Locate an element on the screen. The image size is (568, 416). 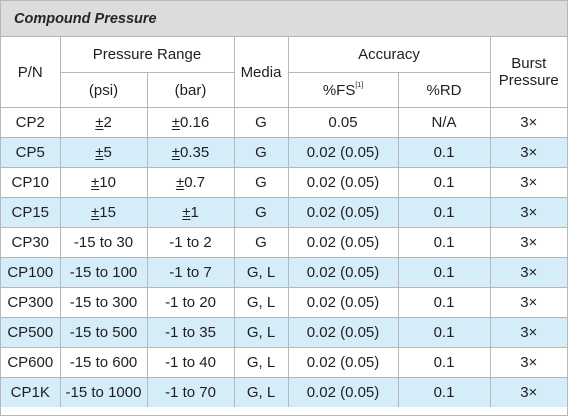
cell-psi-value: -15 to 1000 is located at coordinates (103, 392).